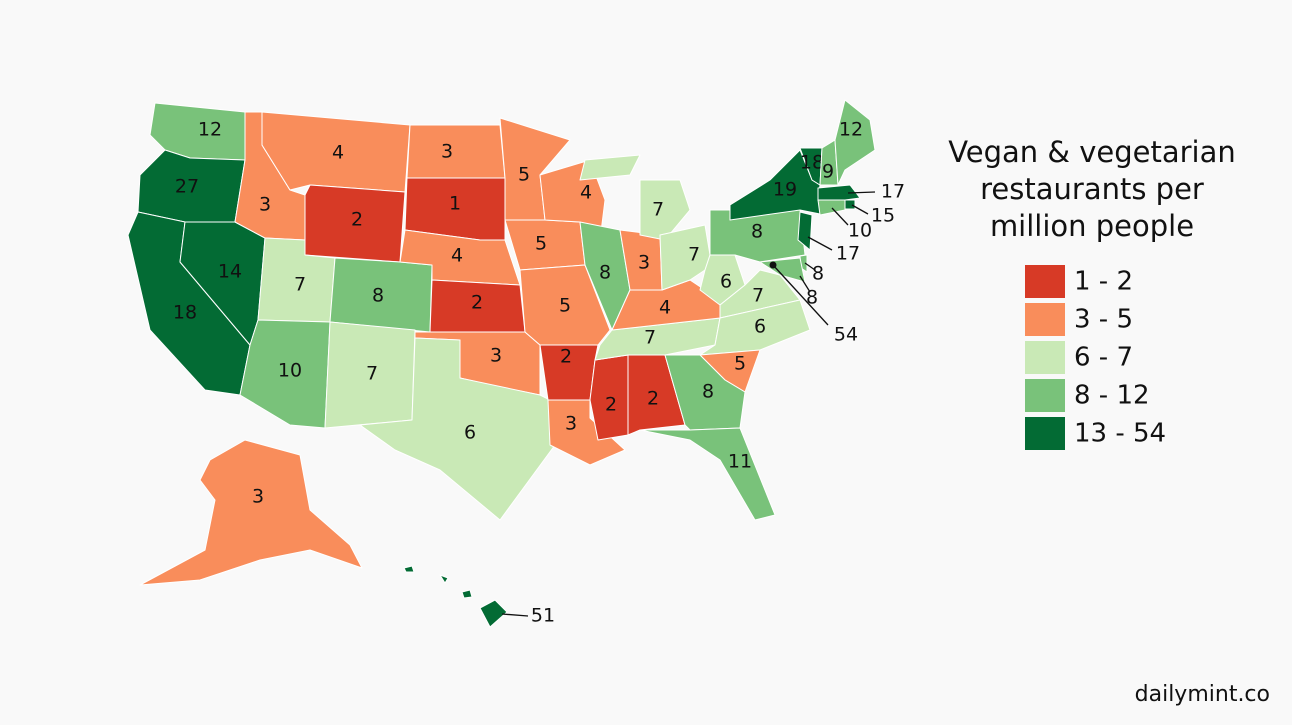  What do you see at coordinates (1103, 320) in the screenshot?
I see `legend-label: 3 - 5` at bounding box center [1103, 320].